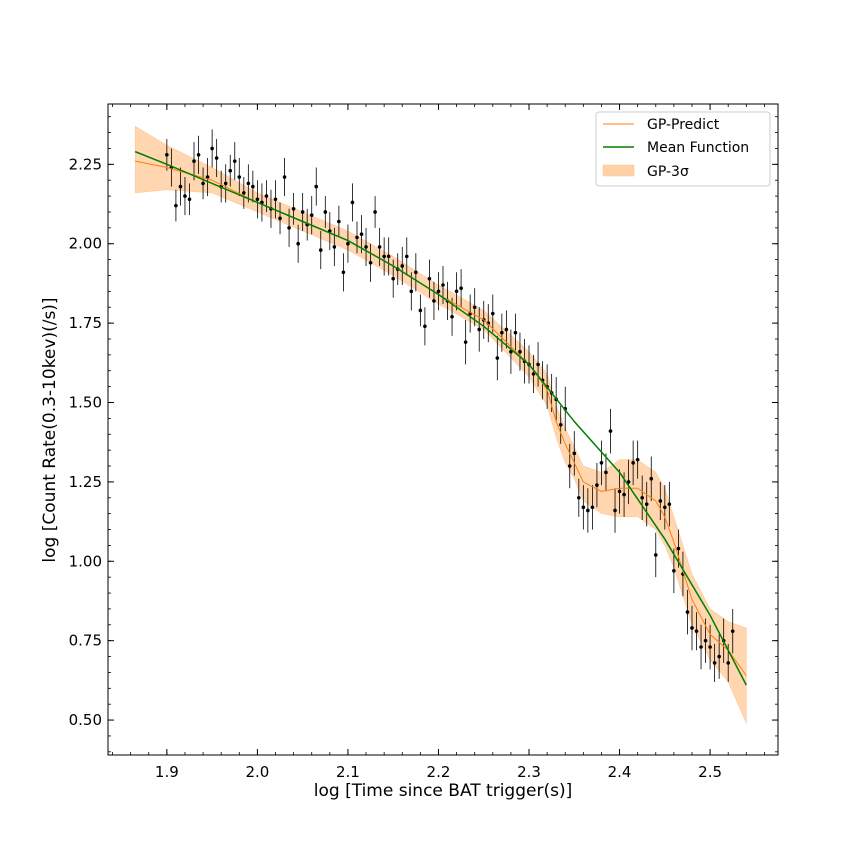 The width and height of the screenshot is (864, 864). I want to click on y-tick-label: 0.75, so click(85, 641).